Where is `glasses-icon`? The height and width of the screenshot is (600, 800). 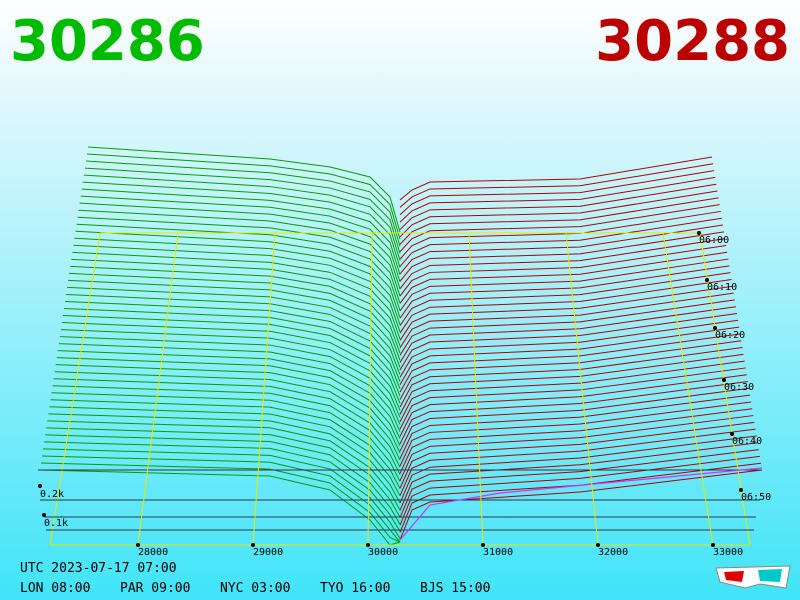 glasses-icon is located at coordinates (753, 577).